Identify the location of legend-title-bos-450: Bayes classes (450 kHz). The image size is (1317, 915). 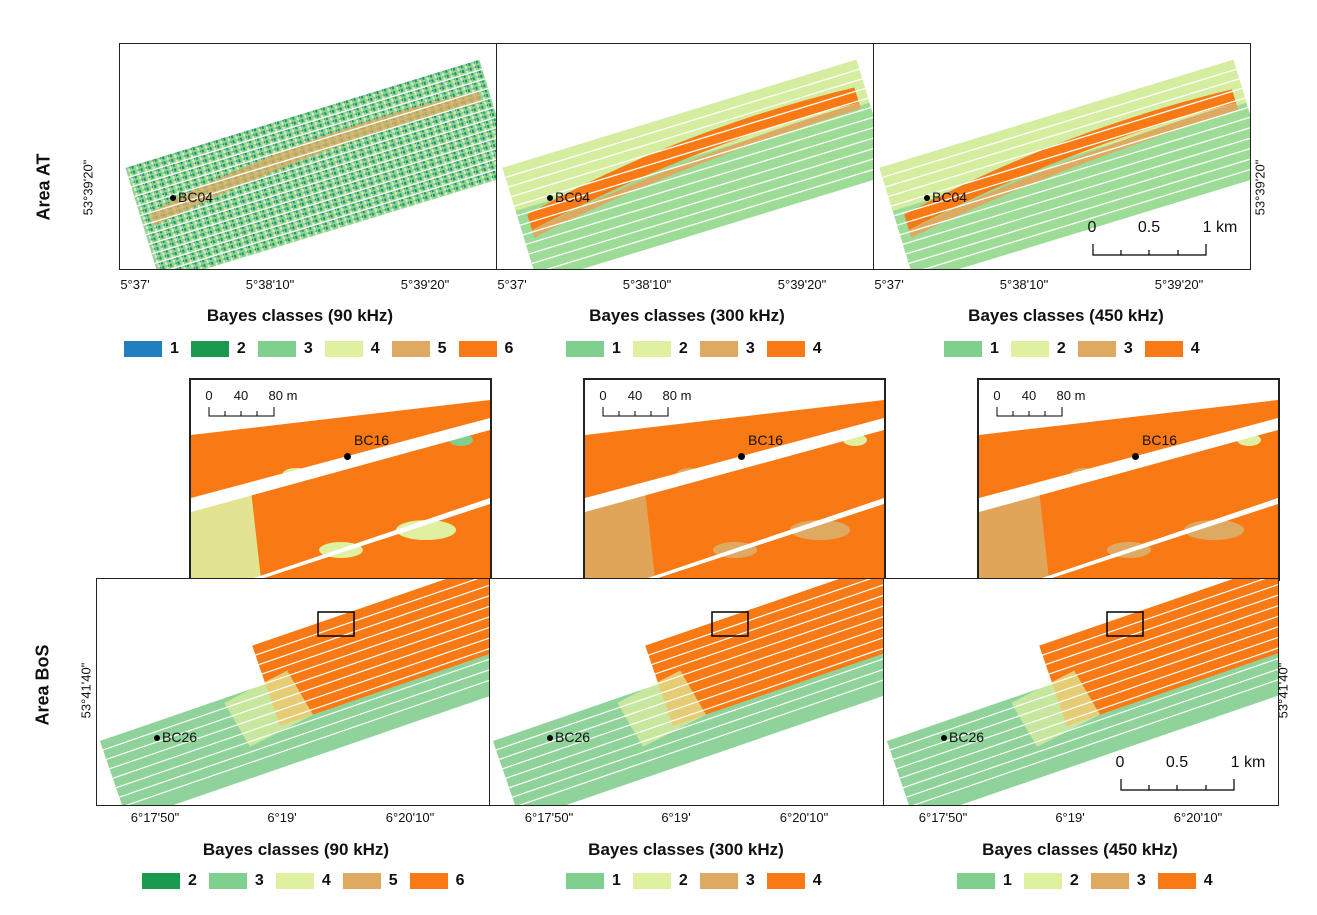
(1080, 849).